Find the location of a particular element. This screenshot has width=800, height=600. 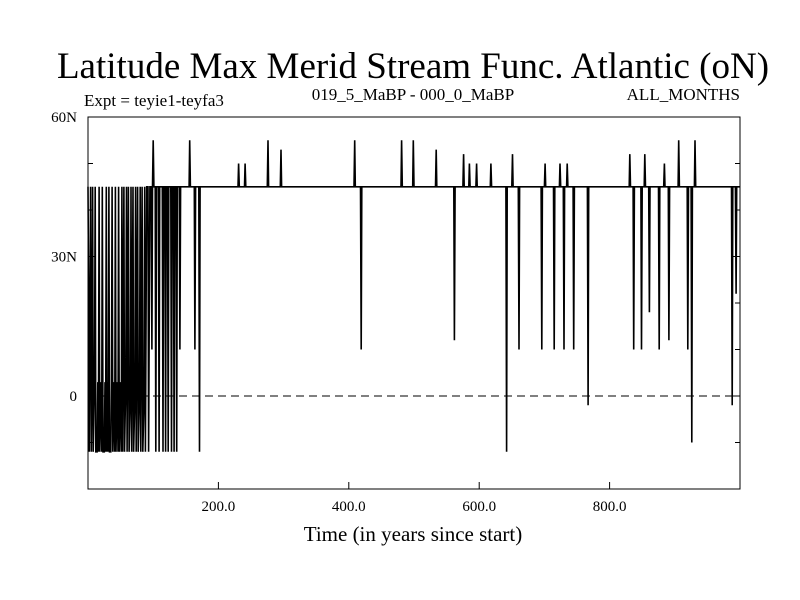

x-tick-label: 200.0 is located at coordinates (219, 507).